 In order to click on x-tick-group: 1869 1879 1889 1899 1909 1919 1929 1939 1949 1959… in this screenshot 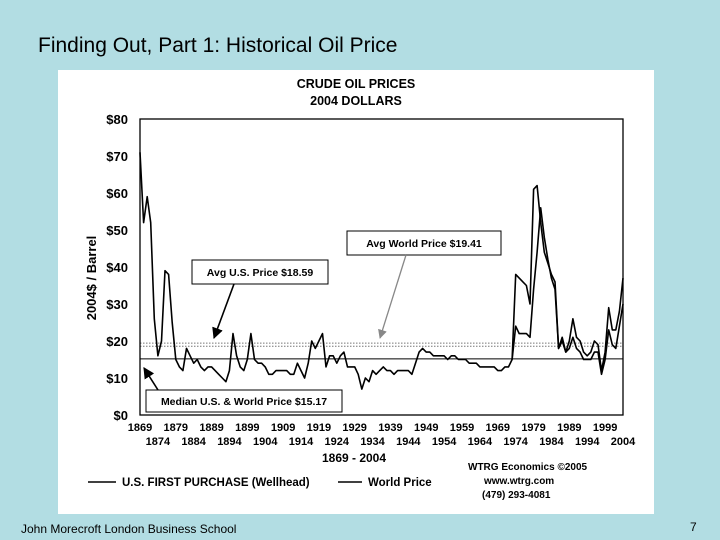, I will do `click(382, 435)`.